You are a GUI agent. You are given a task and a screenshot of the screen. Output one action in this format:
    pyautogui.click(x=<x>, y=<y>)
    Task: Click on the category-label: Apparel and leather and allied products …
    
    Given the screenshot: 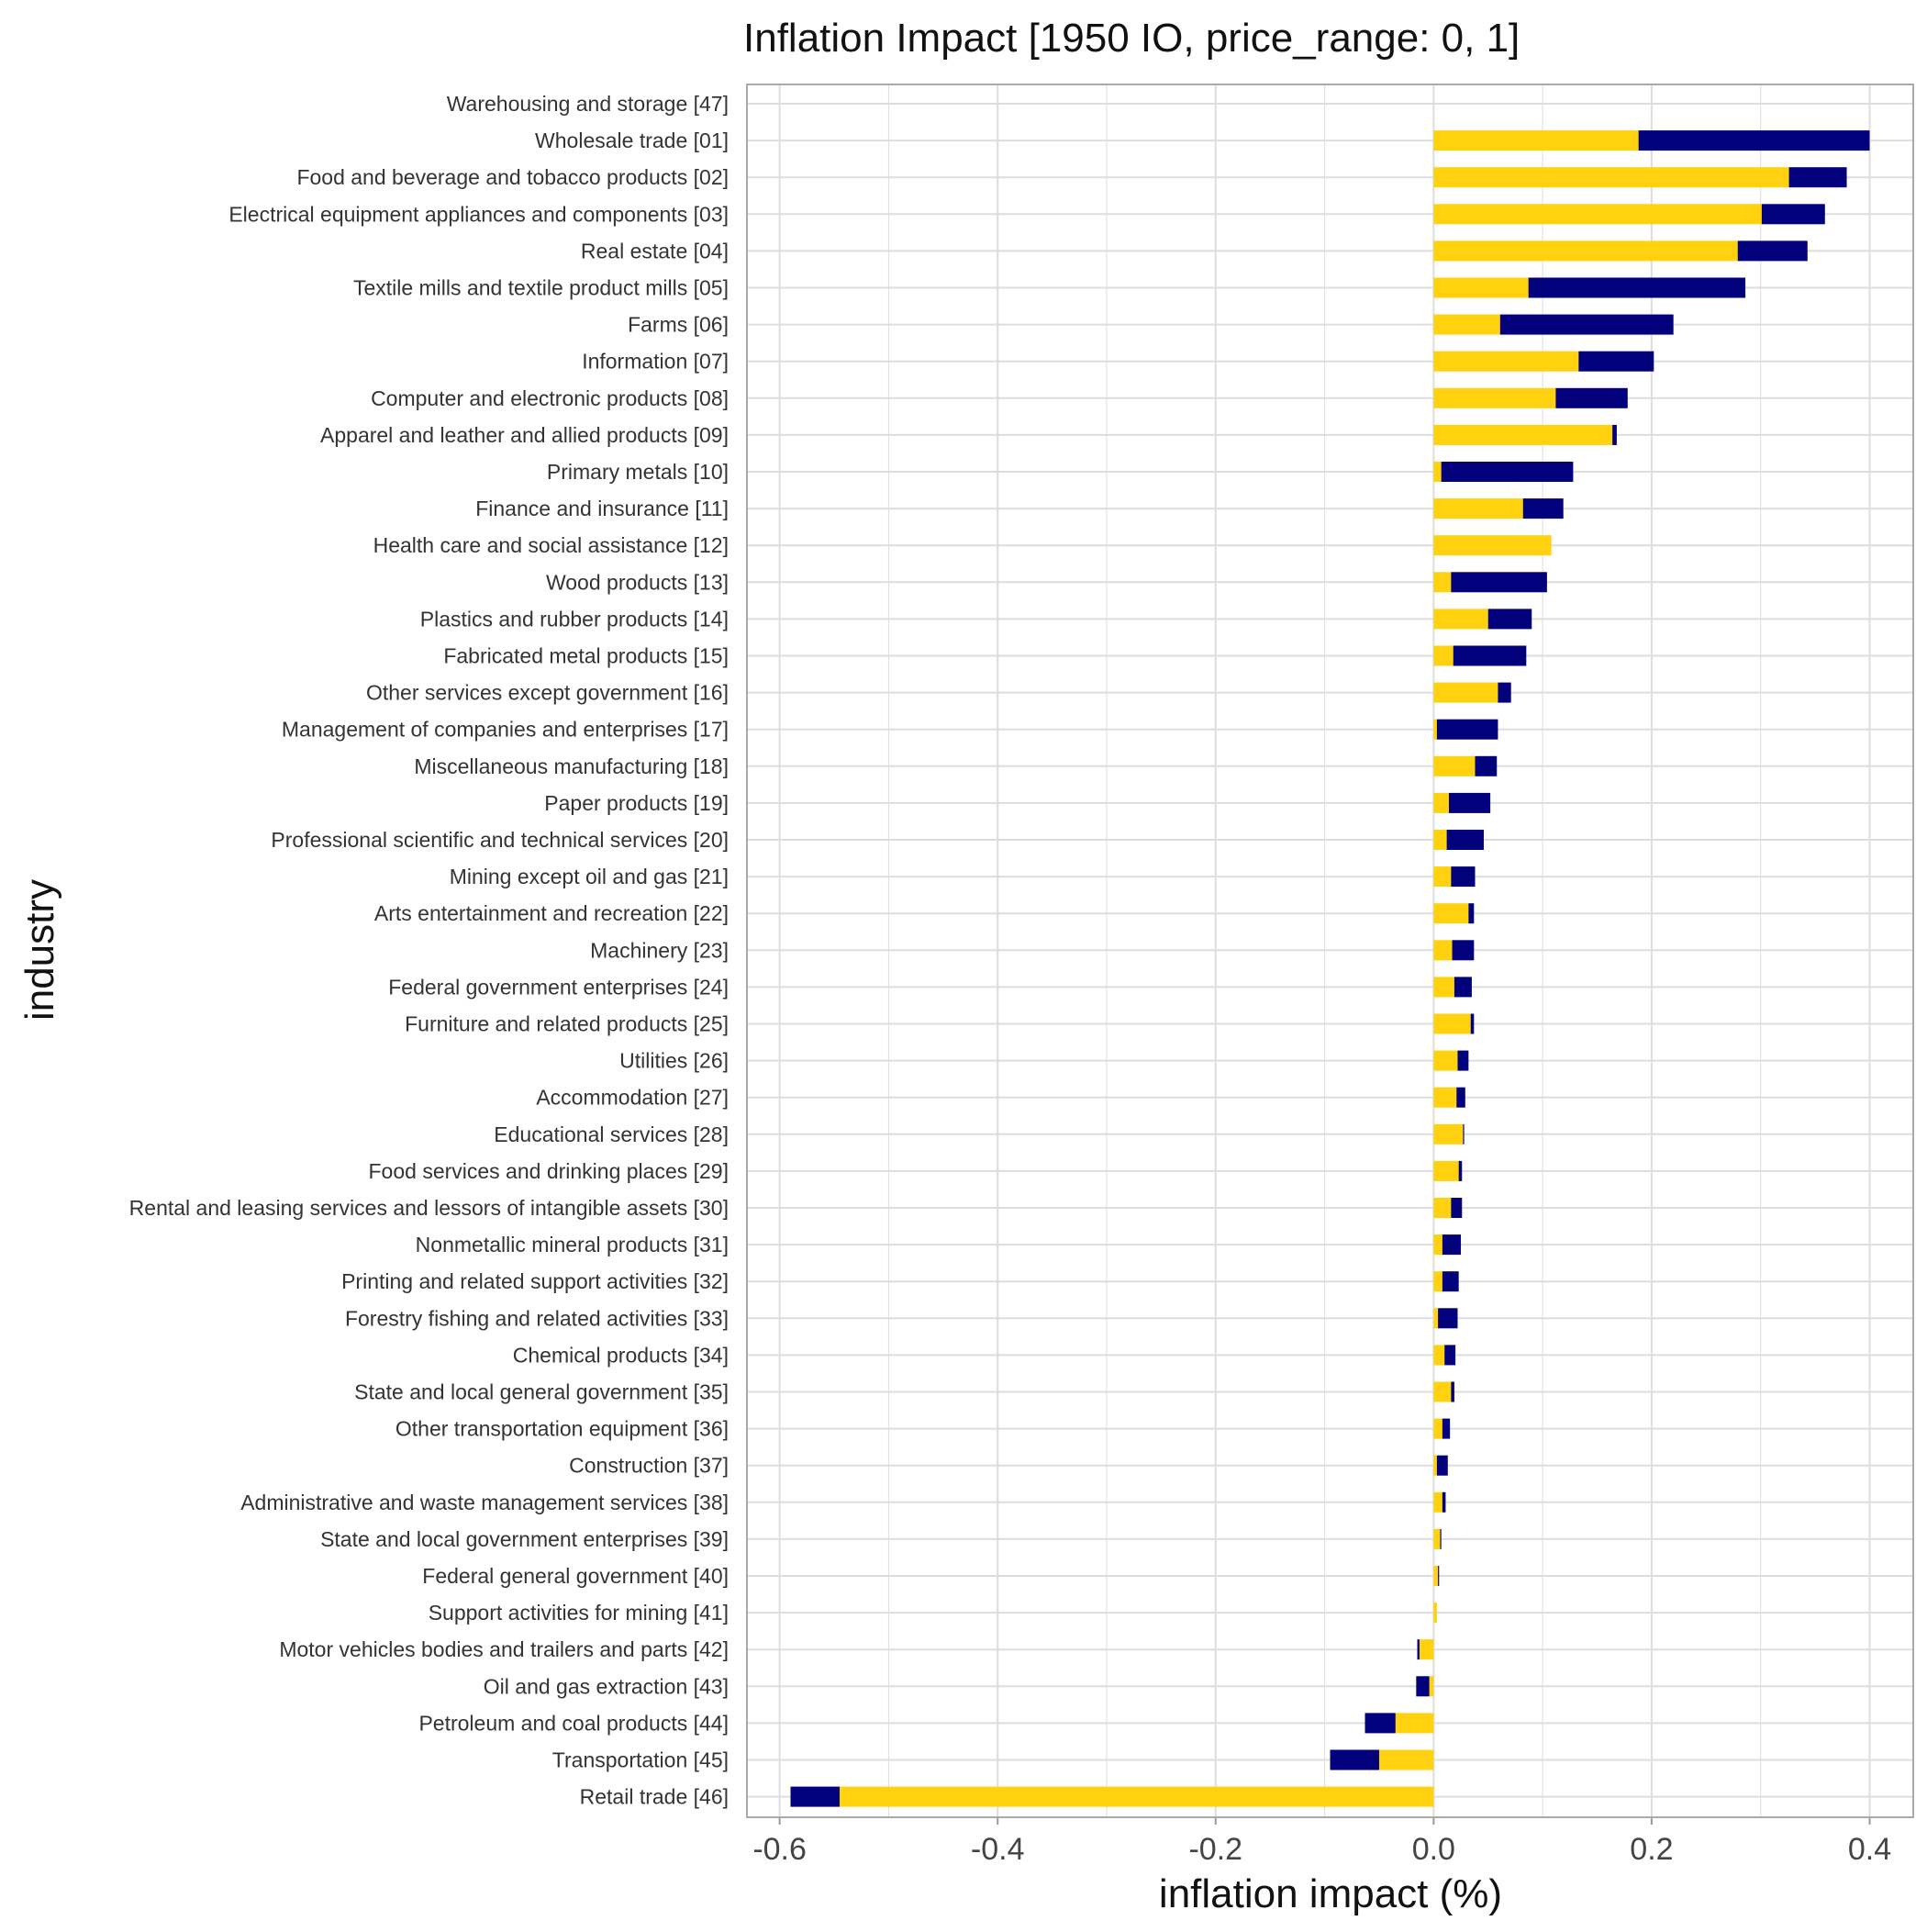 What is the action you would take?
    pyautogui.click(x=524, y=435)
    